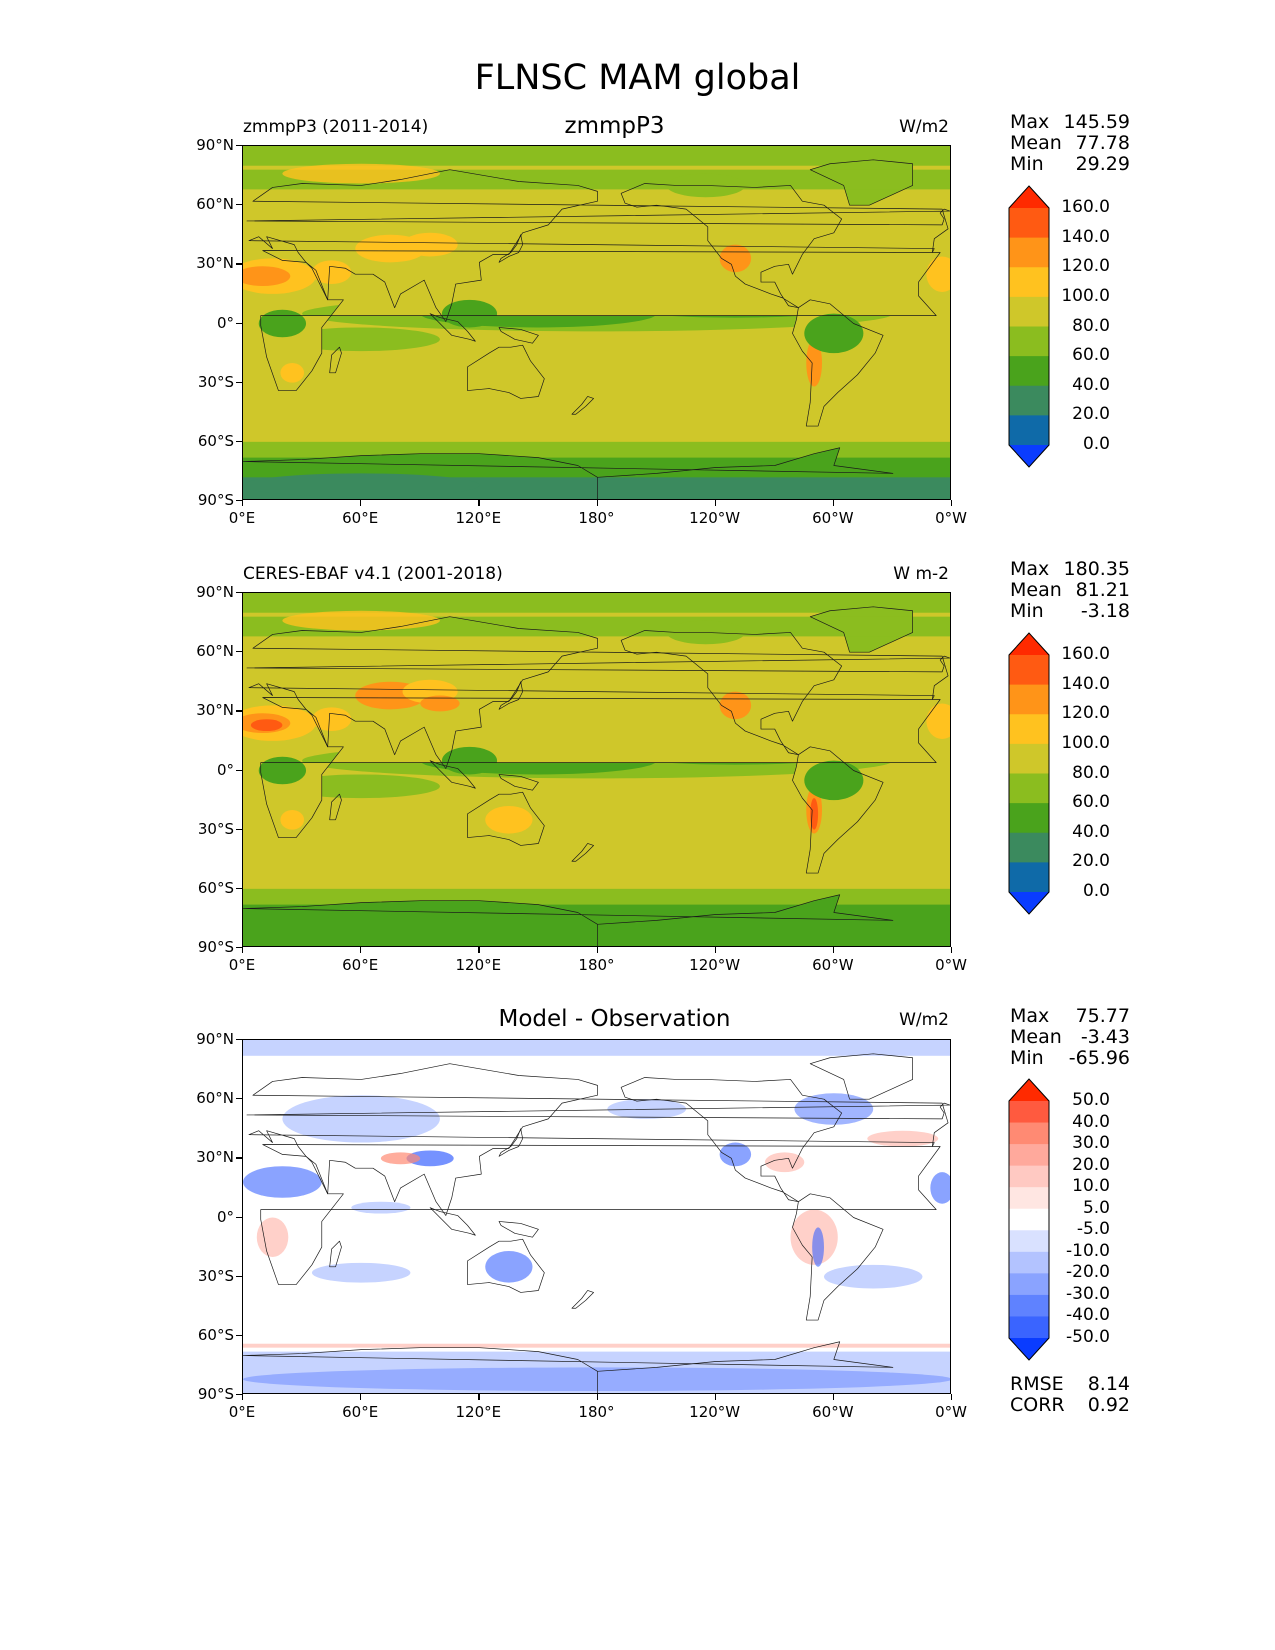 This screenshot has width=1275, height=1650. Describe the element at coordinates (1091, 802) in the screenshot. I see `colorbar-level-label: 60.0` at that location.